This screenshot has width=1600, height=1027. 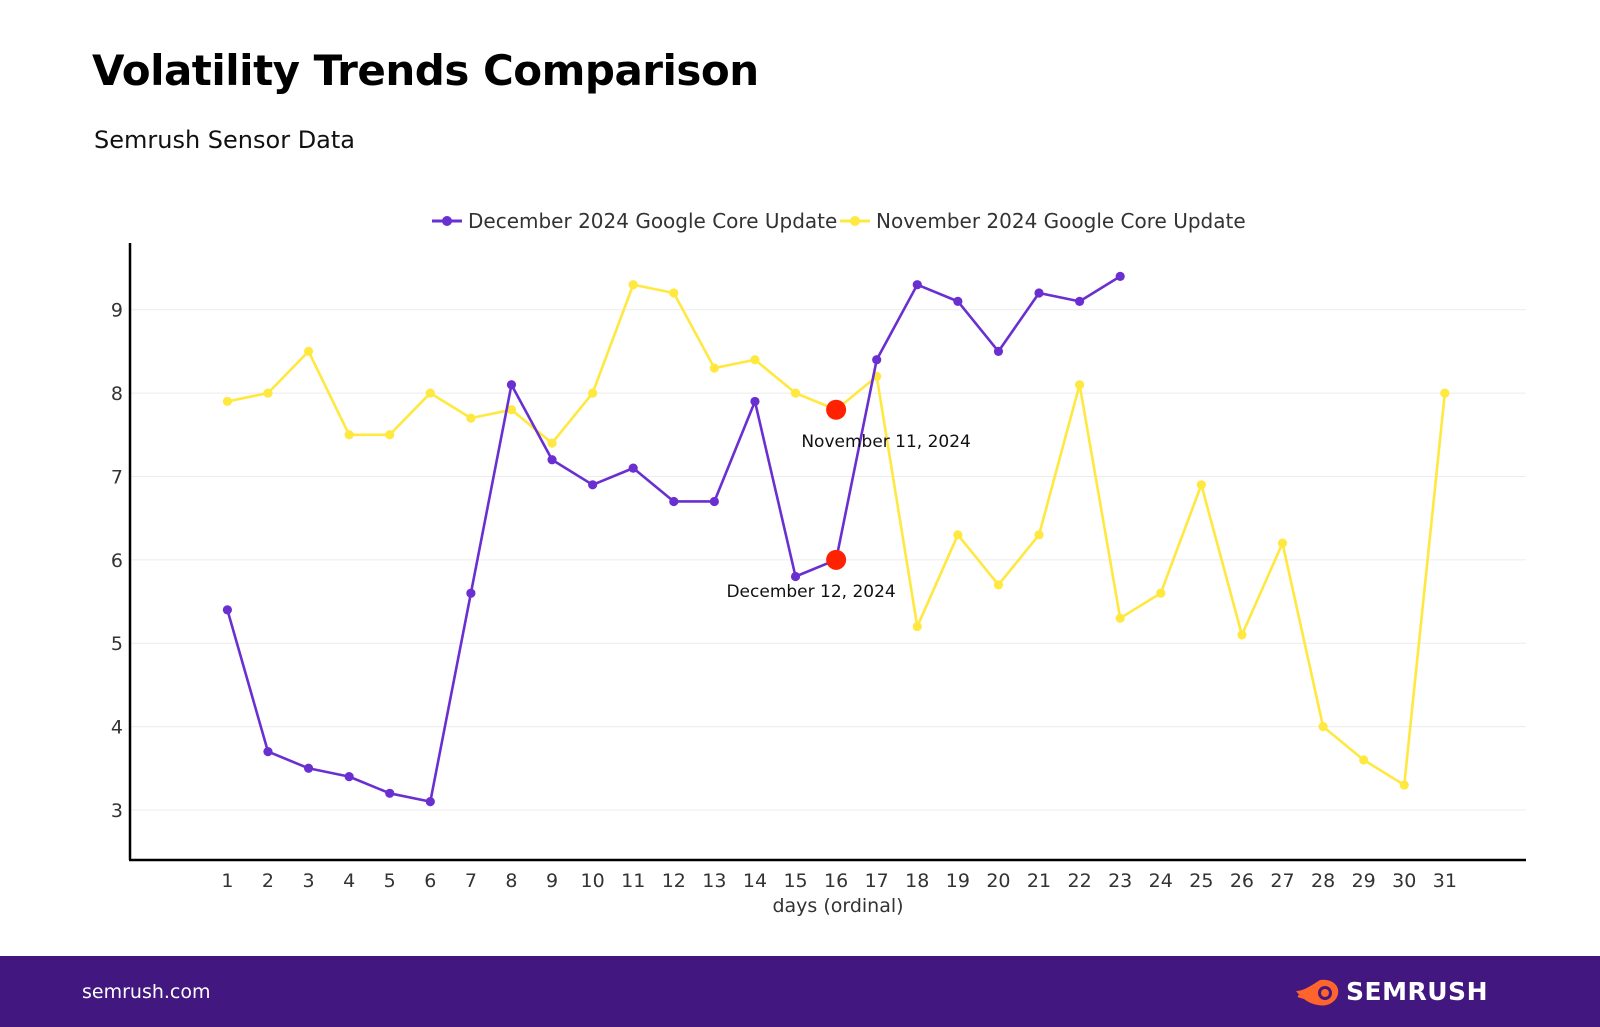 I want to click on annotation-label: November 11, 2024, so click(x=886, y=442).